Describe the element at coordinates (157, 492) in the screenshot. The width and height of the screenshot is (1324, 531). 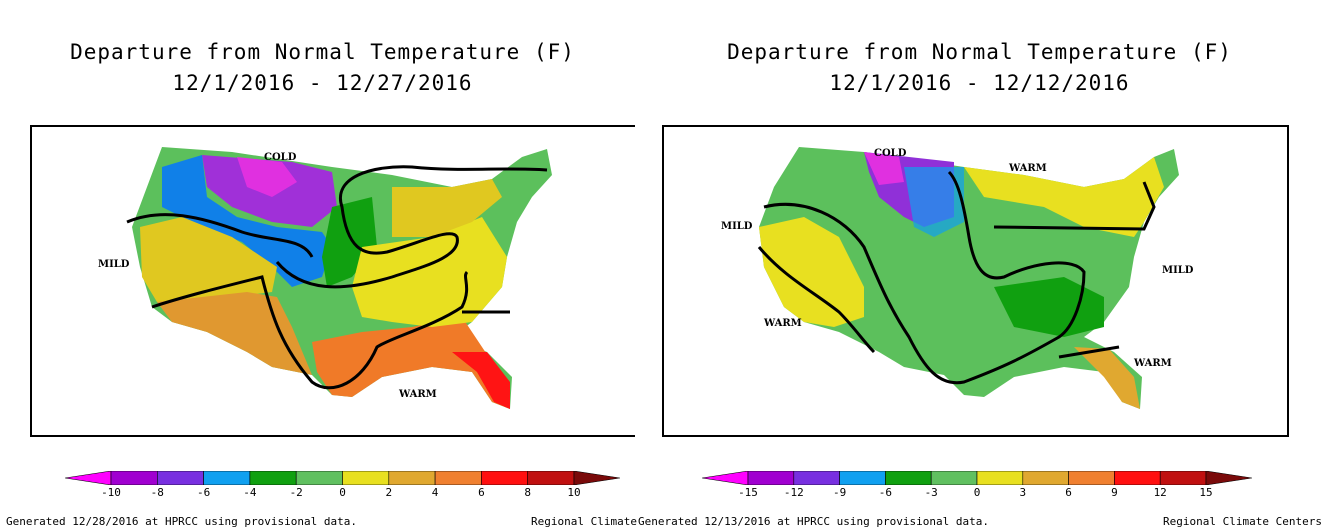
I see `colorbar-tick-label: -8` at that location.